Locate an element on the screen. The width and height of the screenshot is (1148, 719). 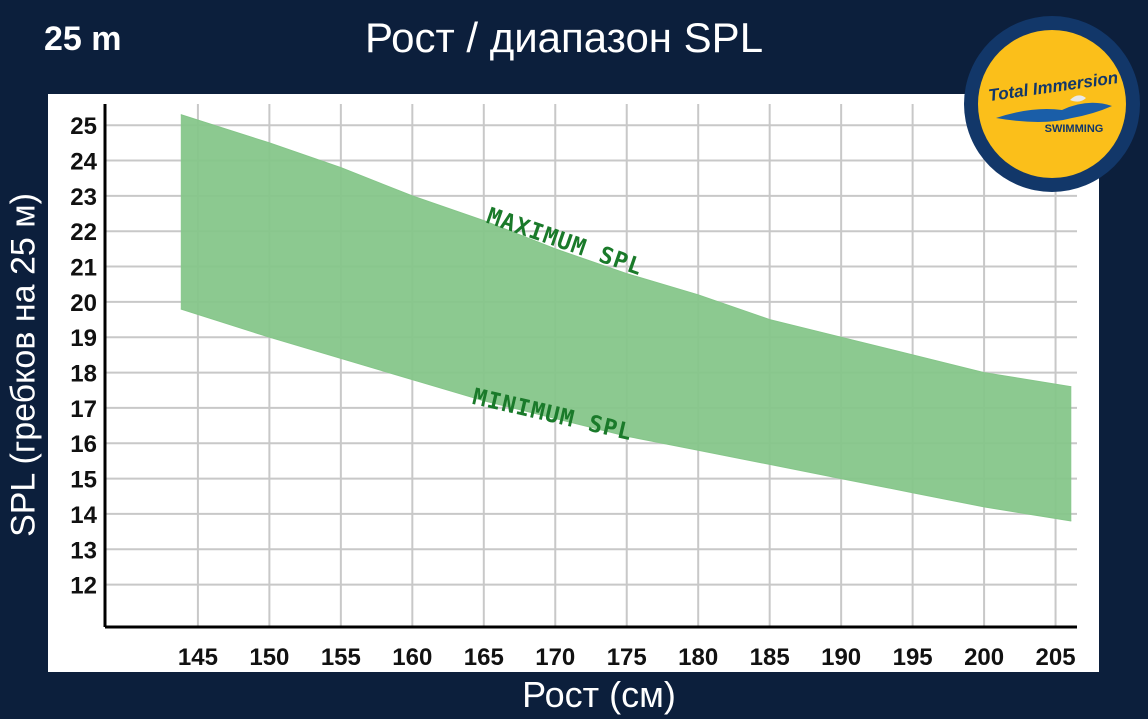
x-tick-label: 175 is located at coordinates (627, 657).